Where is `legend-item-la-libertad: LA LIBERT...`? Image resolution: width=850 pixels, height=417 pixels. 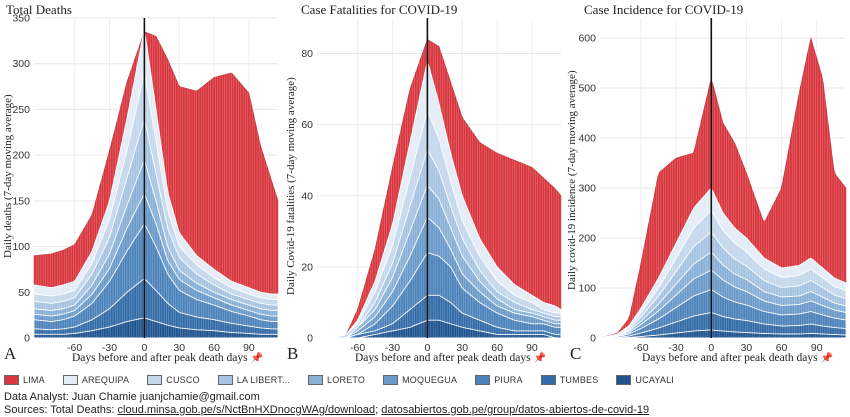
legend-item-la-libertad: LA LIBERT... is located at coordinates (254, 380).